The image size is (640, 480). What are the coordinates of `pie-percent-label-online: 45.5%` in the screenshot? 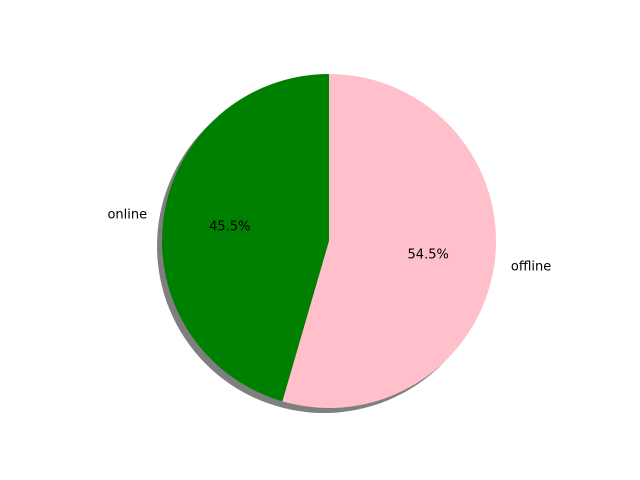 It's located at (229, 226).